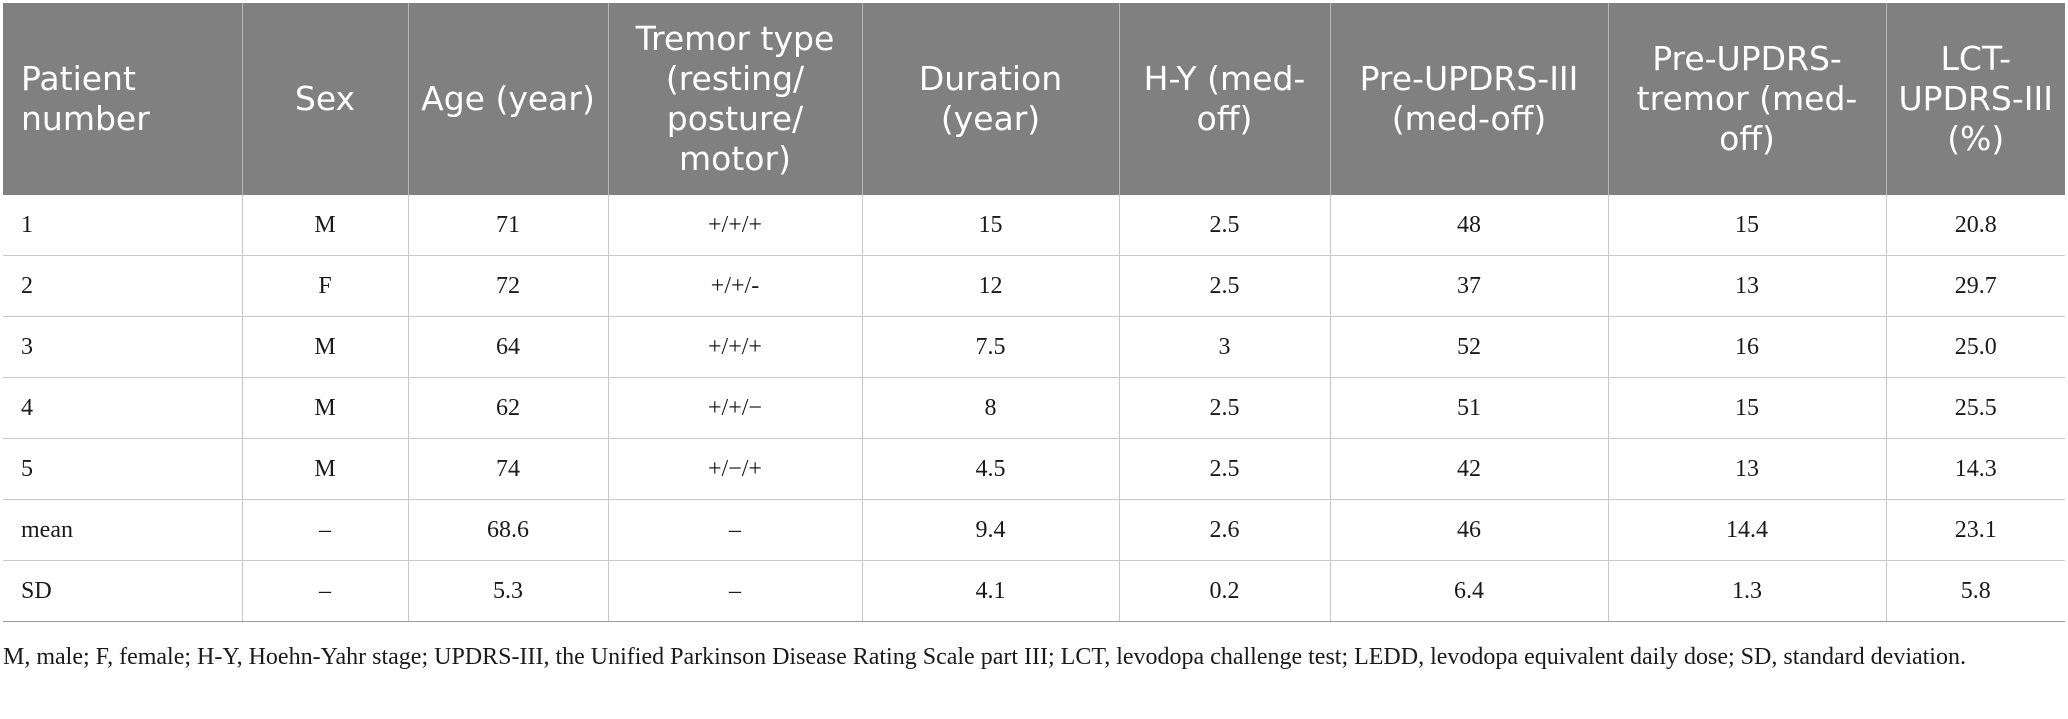  I want to click on table-cell: 5.3, so click(508, 591).